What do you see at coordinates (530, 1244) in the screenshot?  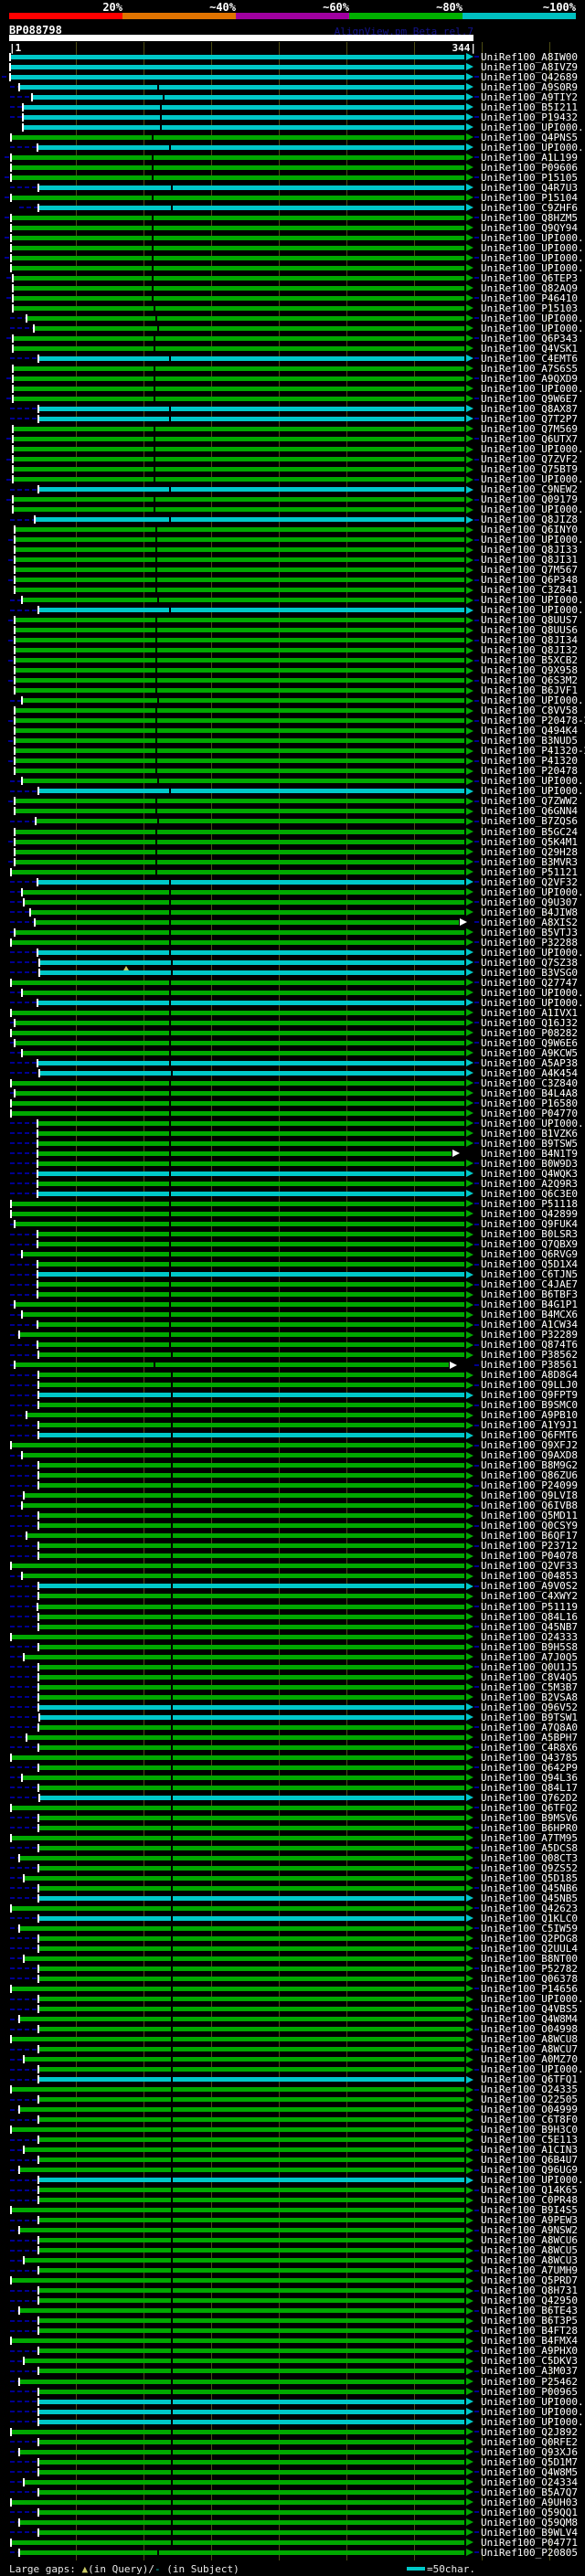 I see `hit-label: UniRef100_Q7QBX9` at bounding box center [530, 1244].